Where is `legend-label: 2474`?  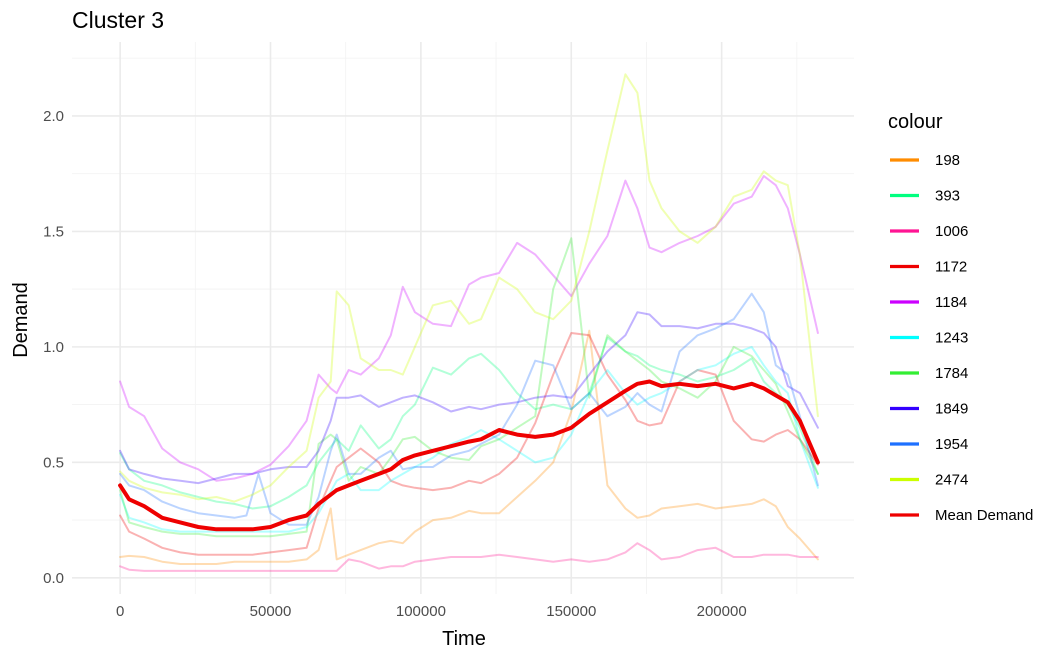
legend-label: 2474 is located at coordinates (951, 480).